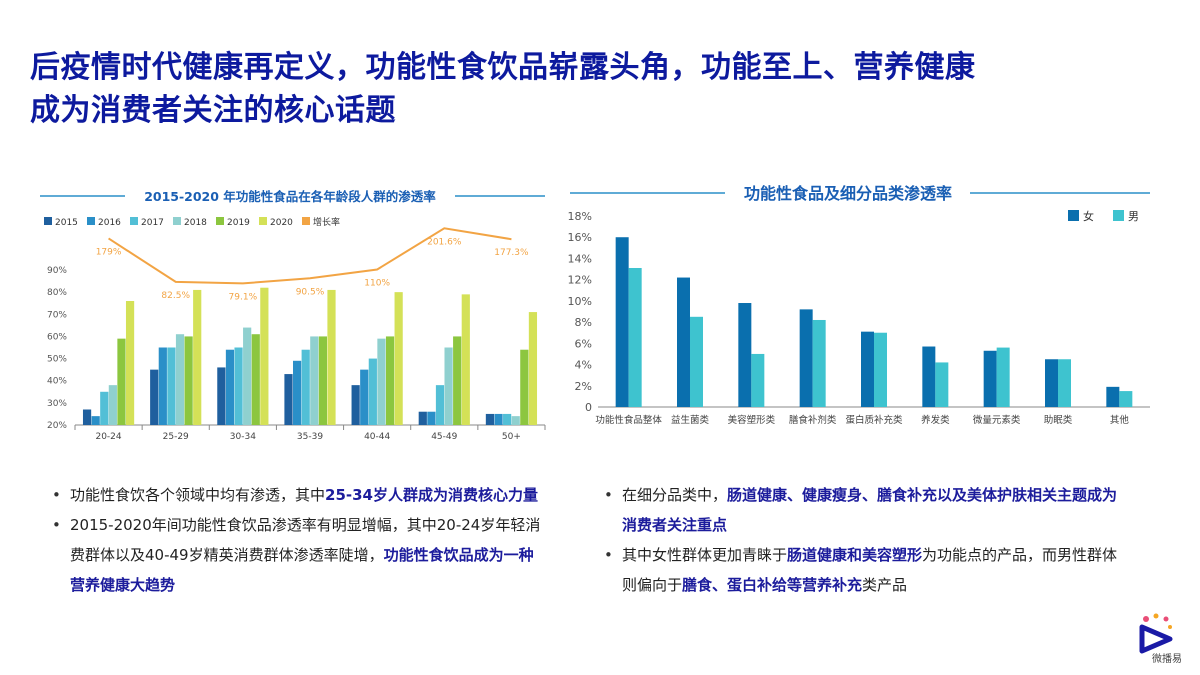 This screenshot has height=675, width=1200. I want to click on chart-title: 功能性食品及细分品类渗透率, so click(848, 193).